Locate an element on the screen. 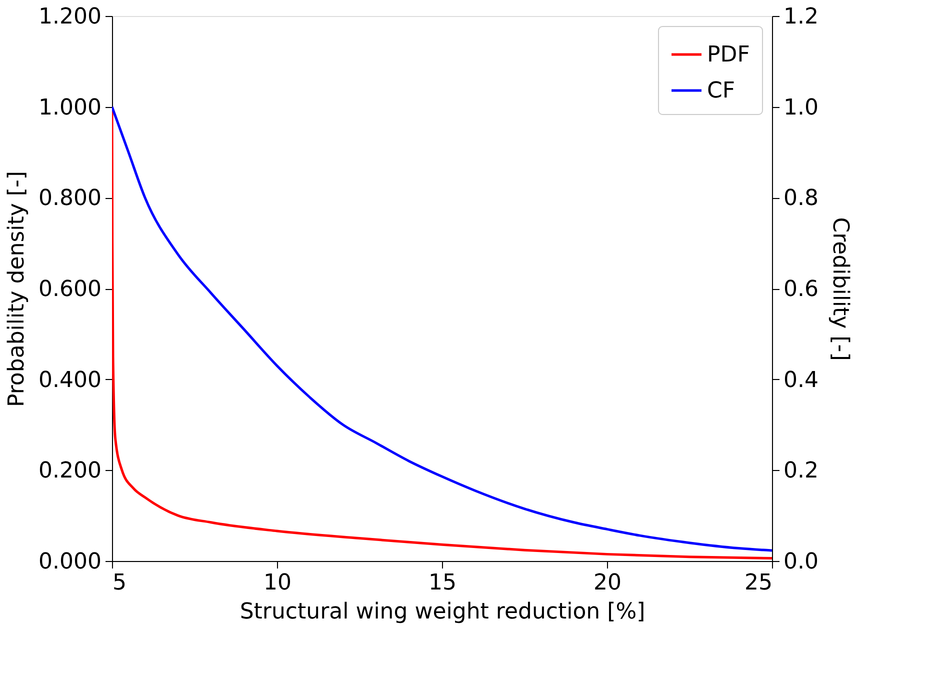  y-tick-label: 0.600 is located at coordinates (70, 289).